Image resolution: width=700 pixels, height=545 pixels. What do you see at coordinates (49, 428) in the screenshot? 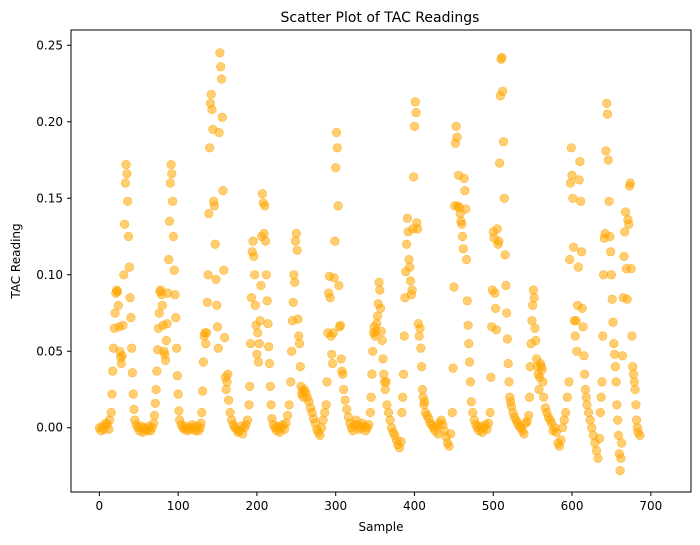
I see `y-tick-label: 0.00` at bounding box center [49, 428].